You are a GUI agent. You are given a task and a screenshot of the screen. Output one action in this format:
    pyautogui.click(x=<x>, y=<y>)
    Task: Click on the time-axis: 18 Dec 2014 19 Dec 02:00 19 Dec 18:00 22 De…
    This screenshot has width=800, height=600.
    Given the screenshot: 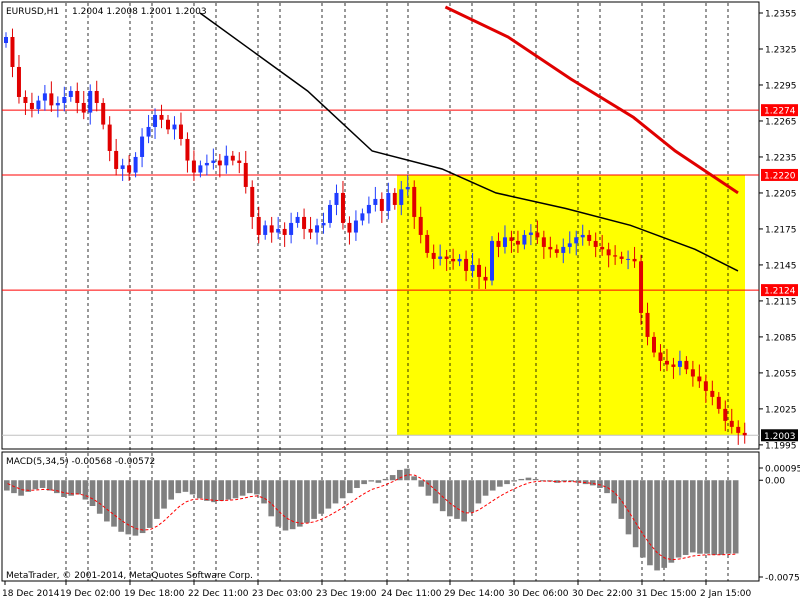 What is the action you would take?
    pyautogui.click(x=377, y=590)
    